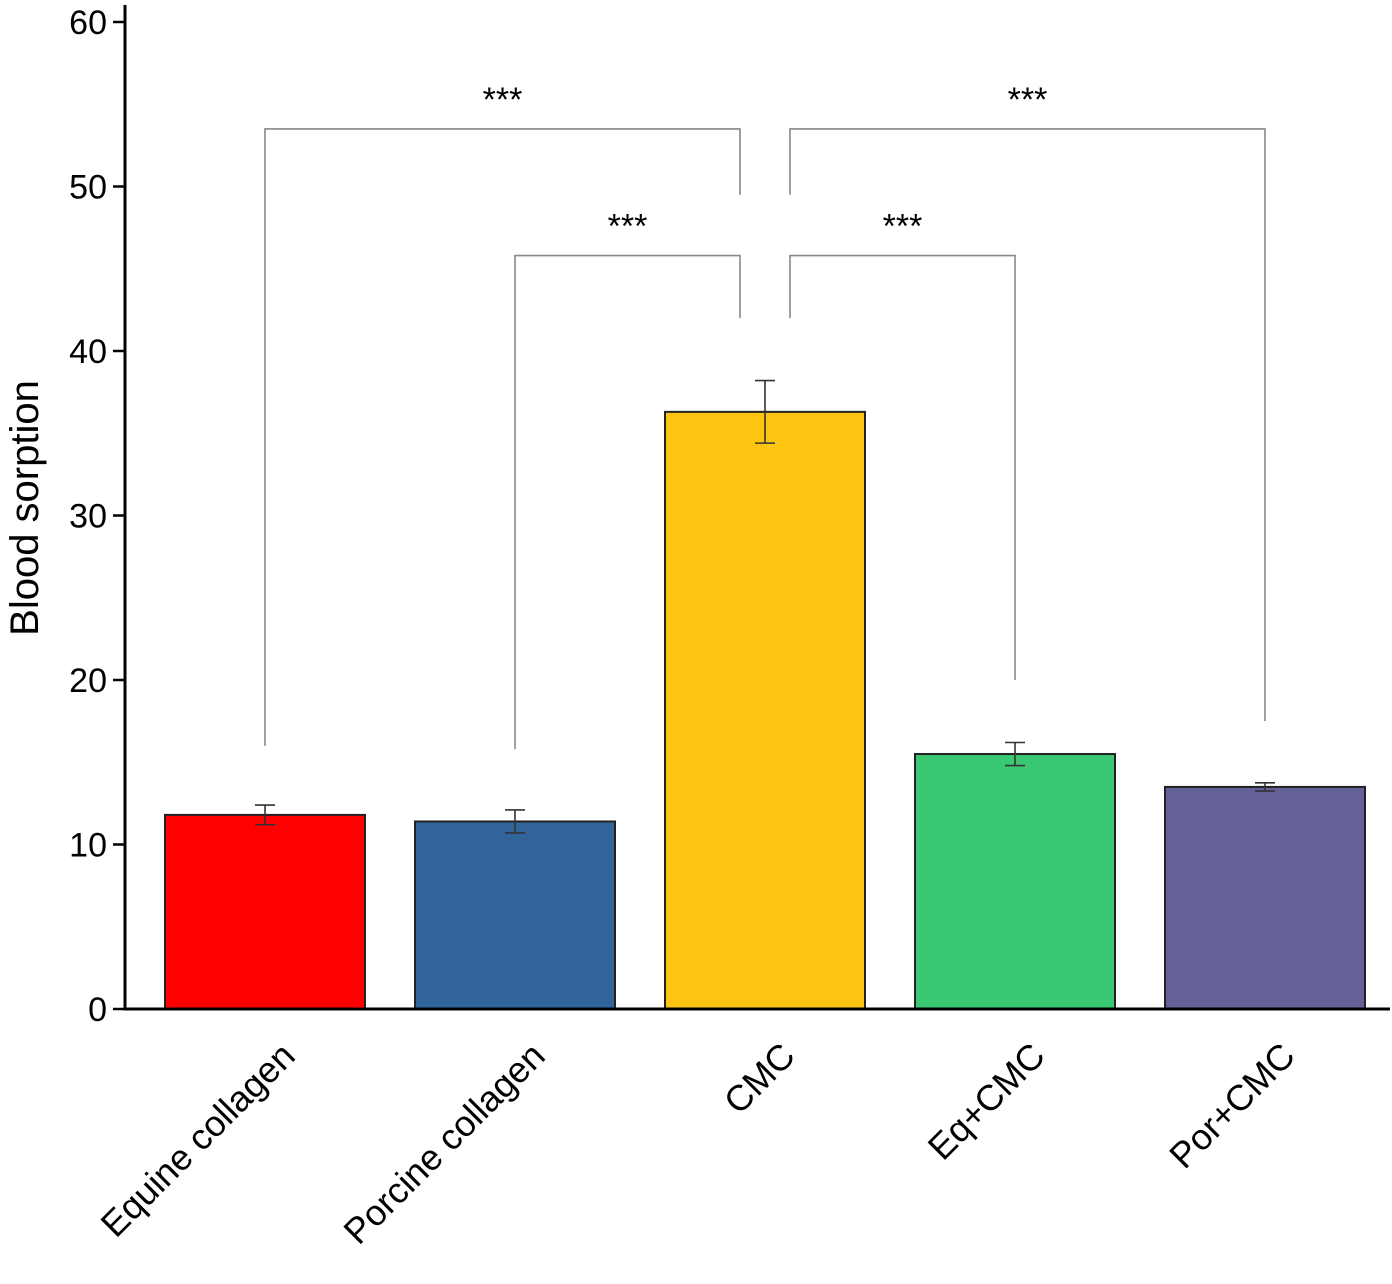 The image size is (1392, 1284). What do you see at coordinates (97, 1010) in the screenshot?
I see `y-tick-label-0: 0` at bounding box center [97, 1010].